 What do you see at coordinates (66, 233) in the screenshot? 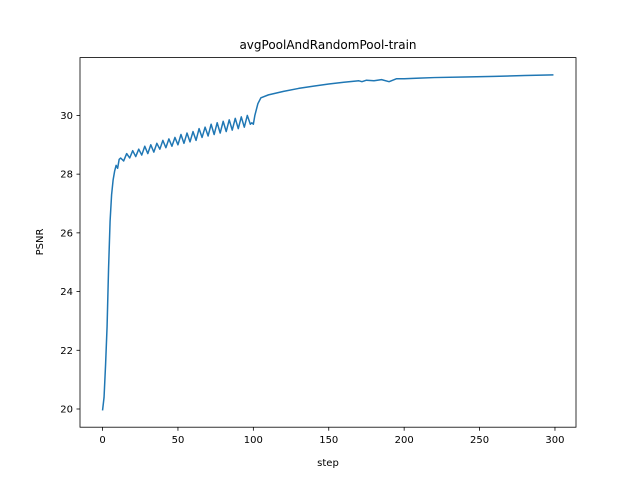
I see `y-tick-label: 26` at bounding box center [66, 233].